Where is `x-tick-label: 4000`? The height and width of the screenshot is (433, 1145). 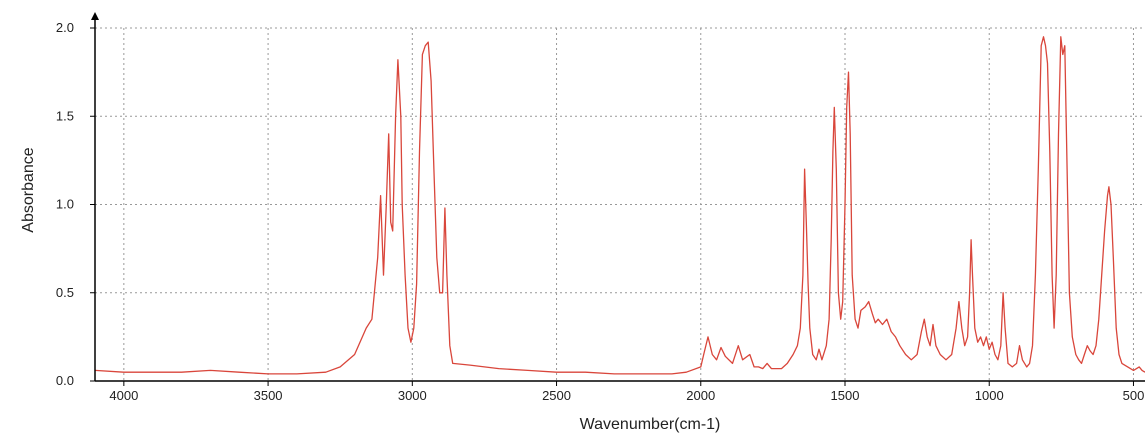
x-tick-label: 4000 is located at coordinates (123, 395).